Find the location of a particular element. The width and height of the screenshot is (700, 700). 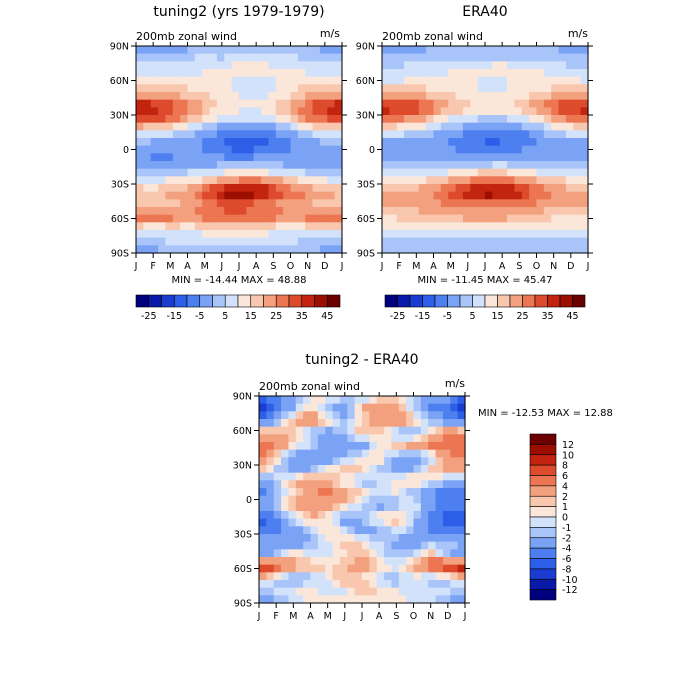

colorbar-label: -6 is located at coordinates (566, 559).